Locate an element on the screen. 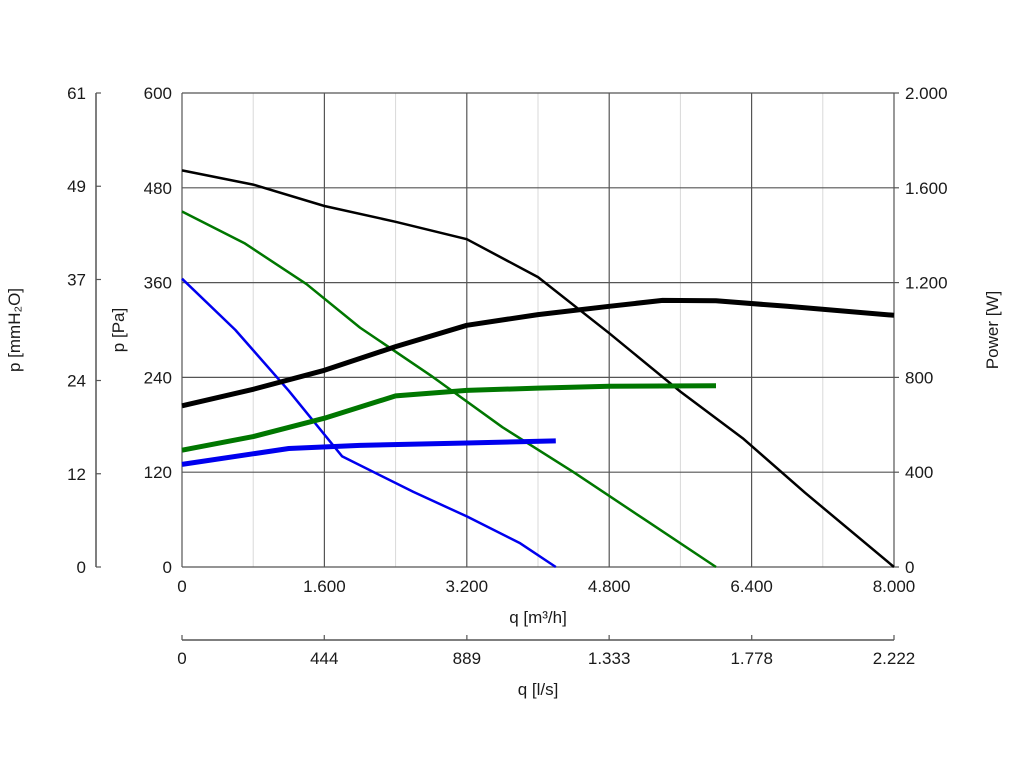  y-outer-tick-label: 49 is located at coordinates (76, 186).